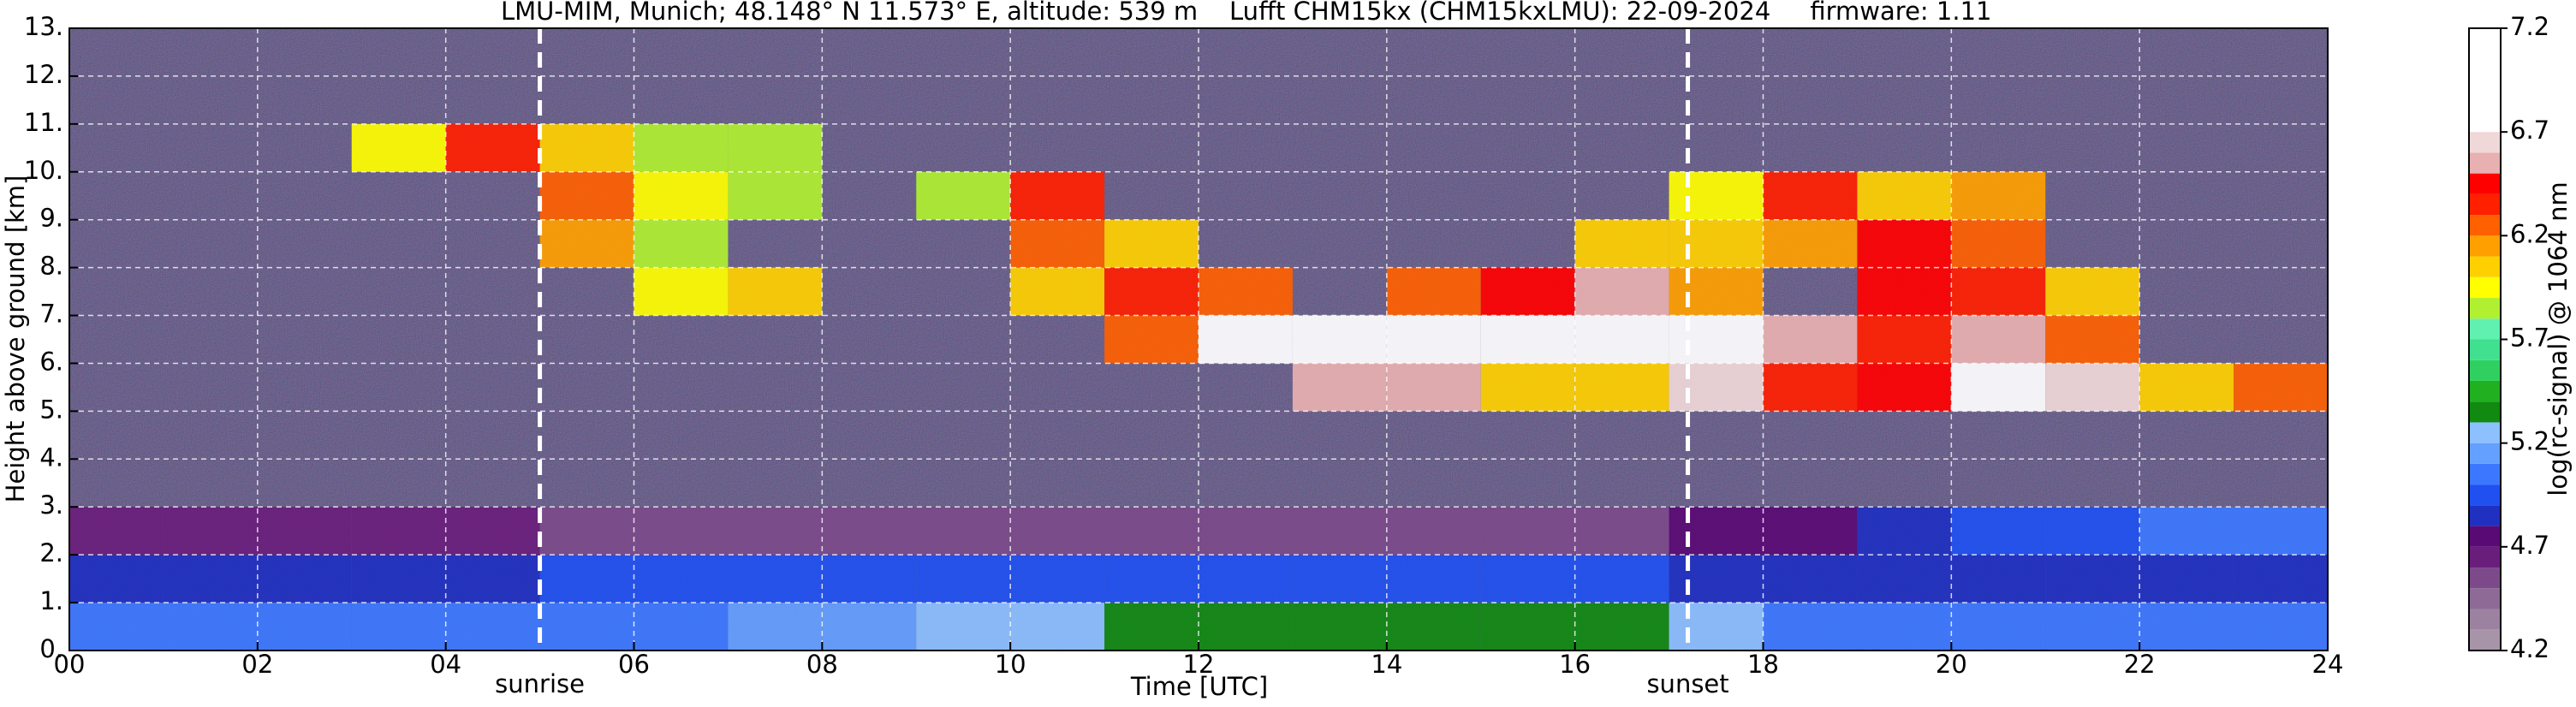 The height and width of the screenshot is (707, 2576). I want to click on y-tick-label: 4., so click(51, 457).